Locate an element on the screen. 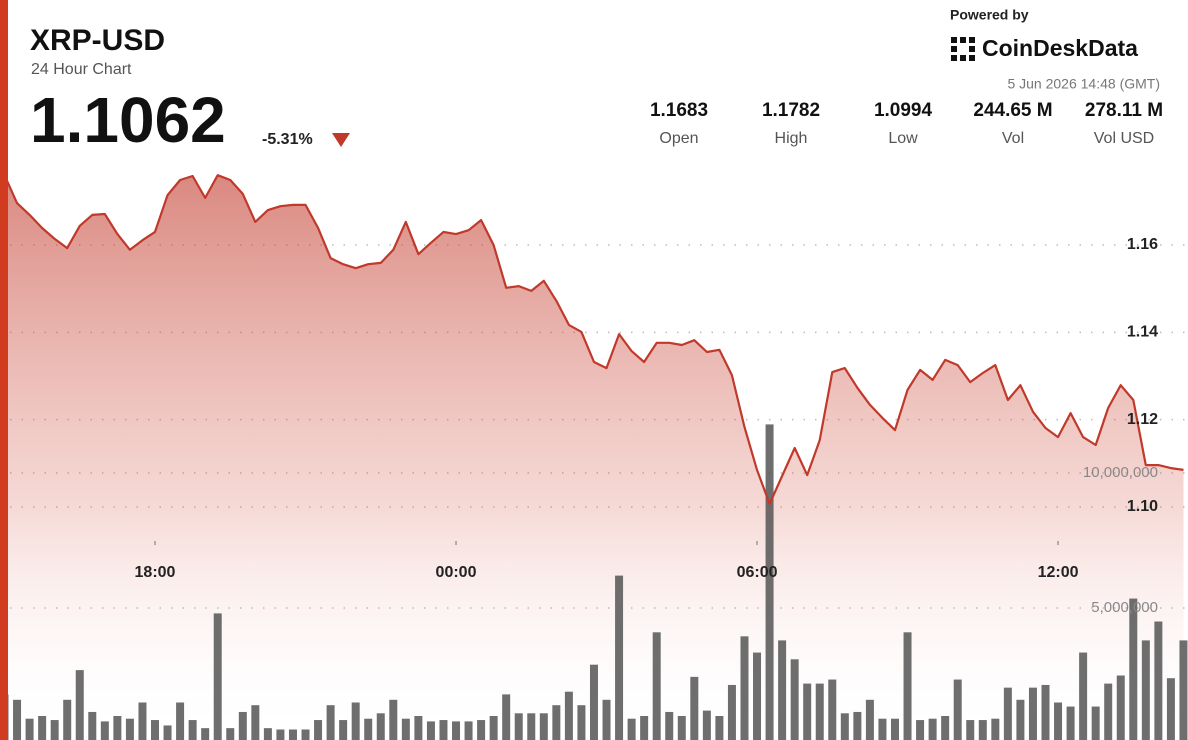 This screenshot has height=740, width=1188. x-tick-label: 12:00 is located at coordinates (1058, 572).